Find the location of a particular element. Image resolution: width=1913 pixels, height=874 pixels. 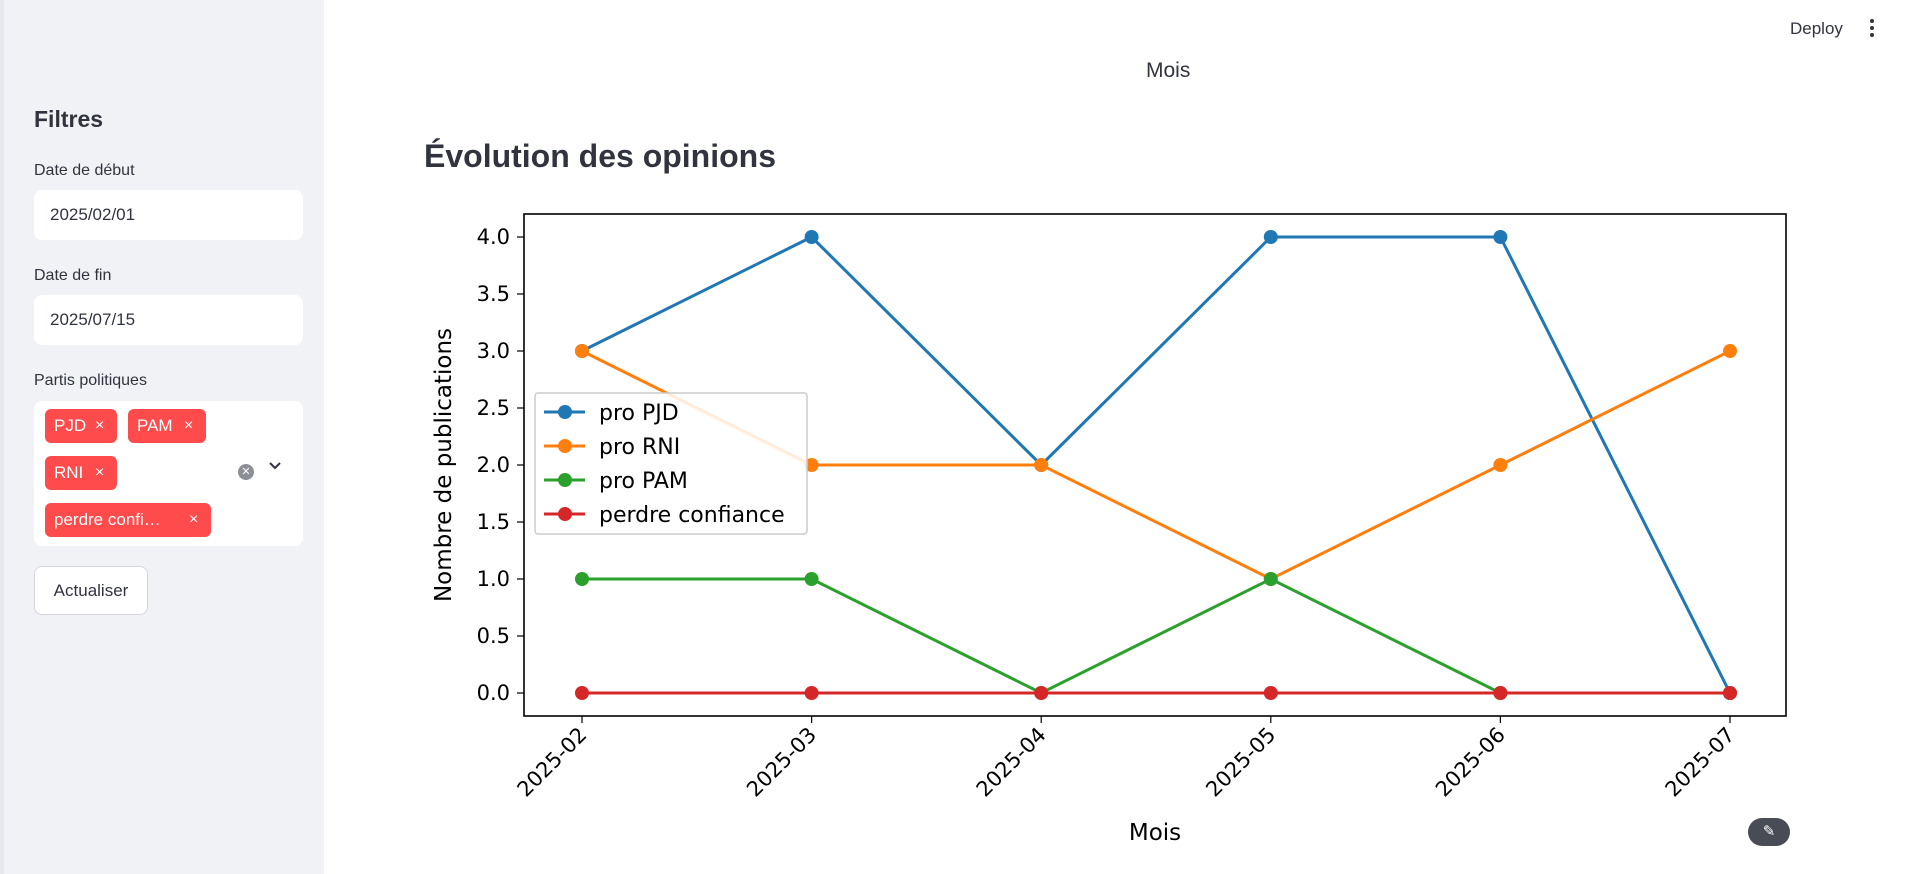

magic-wand-icon: ✎ is located at coordinates (1769, 832).